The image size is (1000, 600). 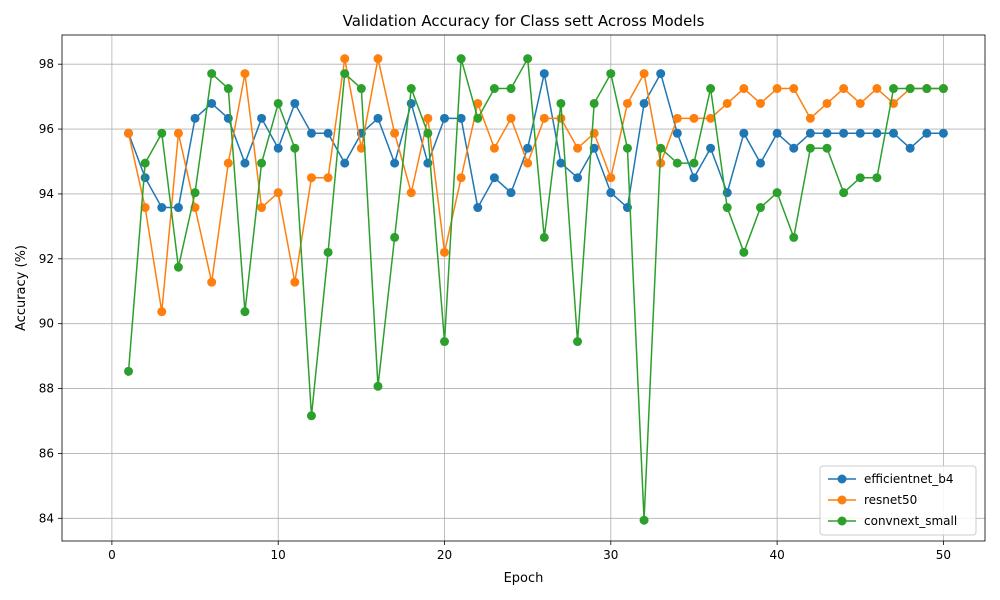 What do you see at coordinates (46, 259) in the screenshot?
I see `y-tick-label: 92` at bounding box center [46, 259].